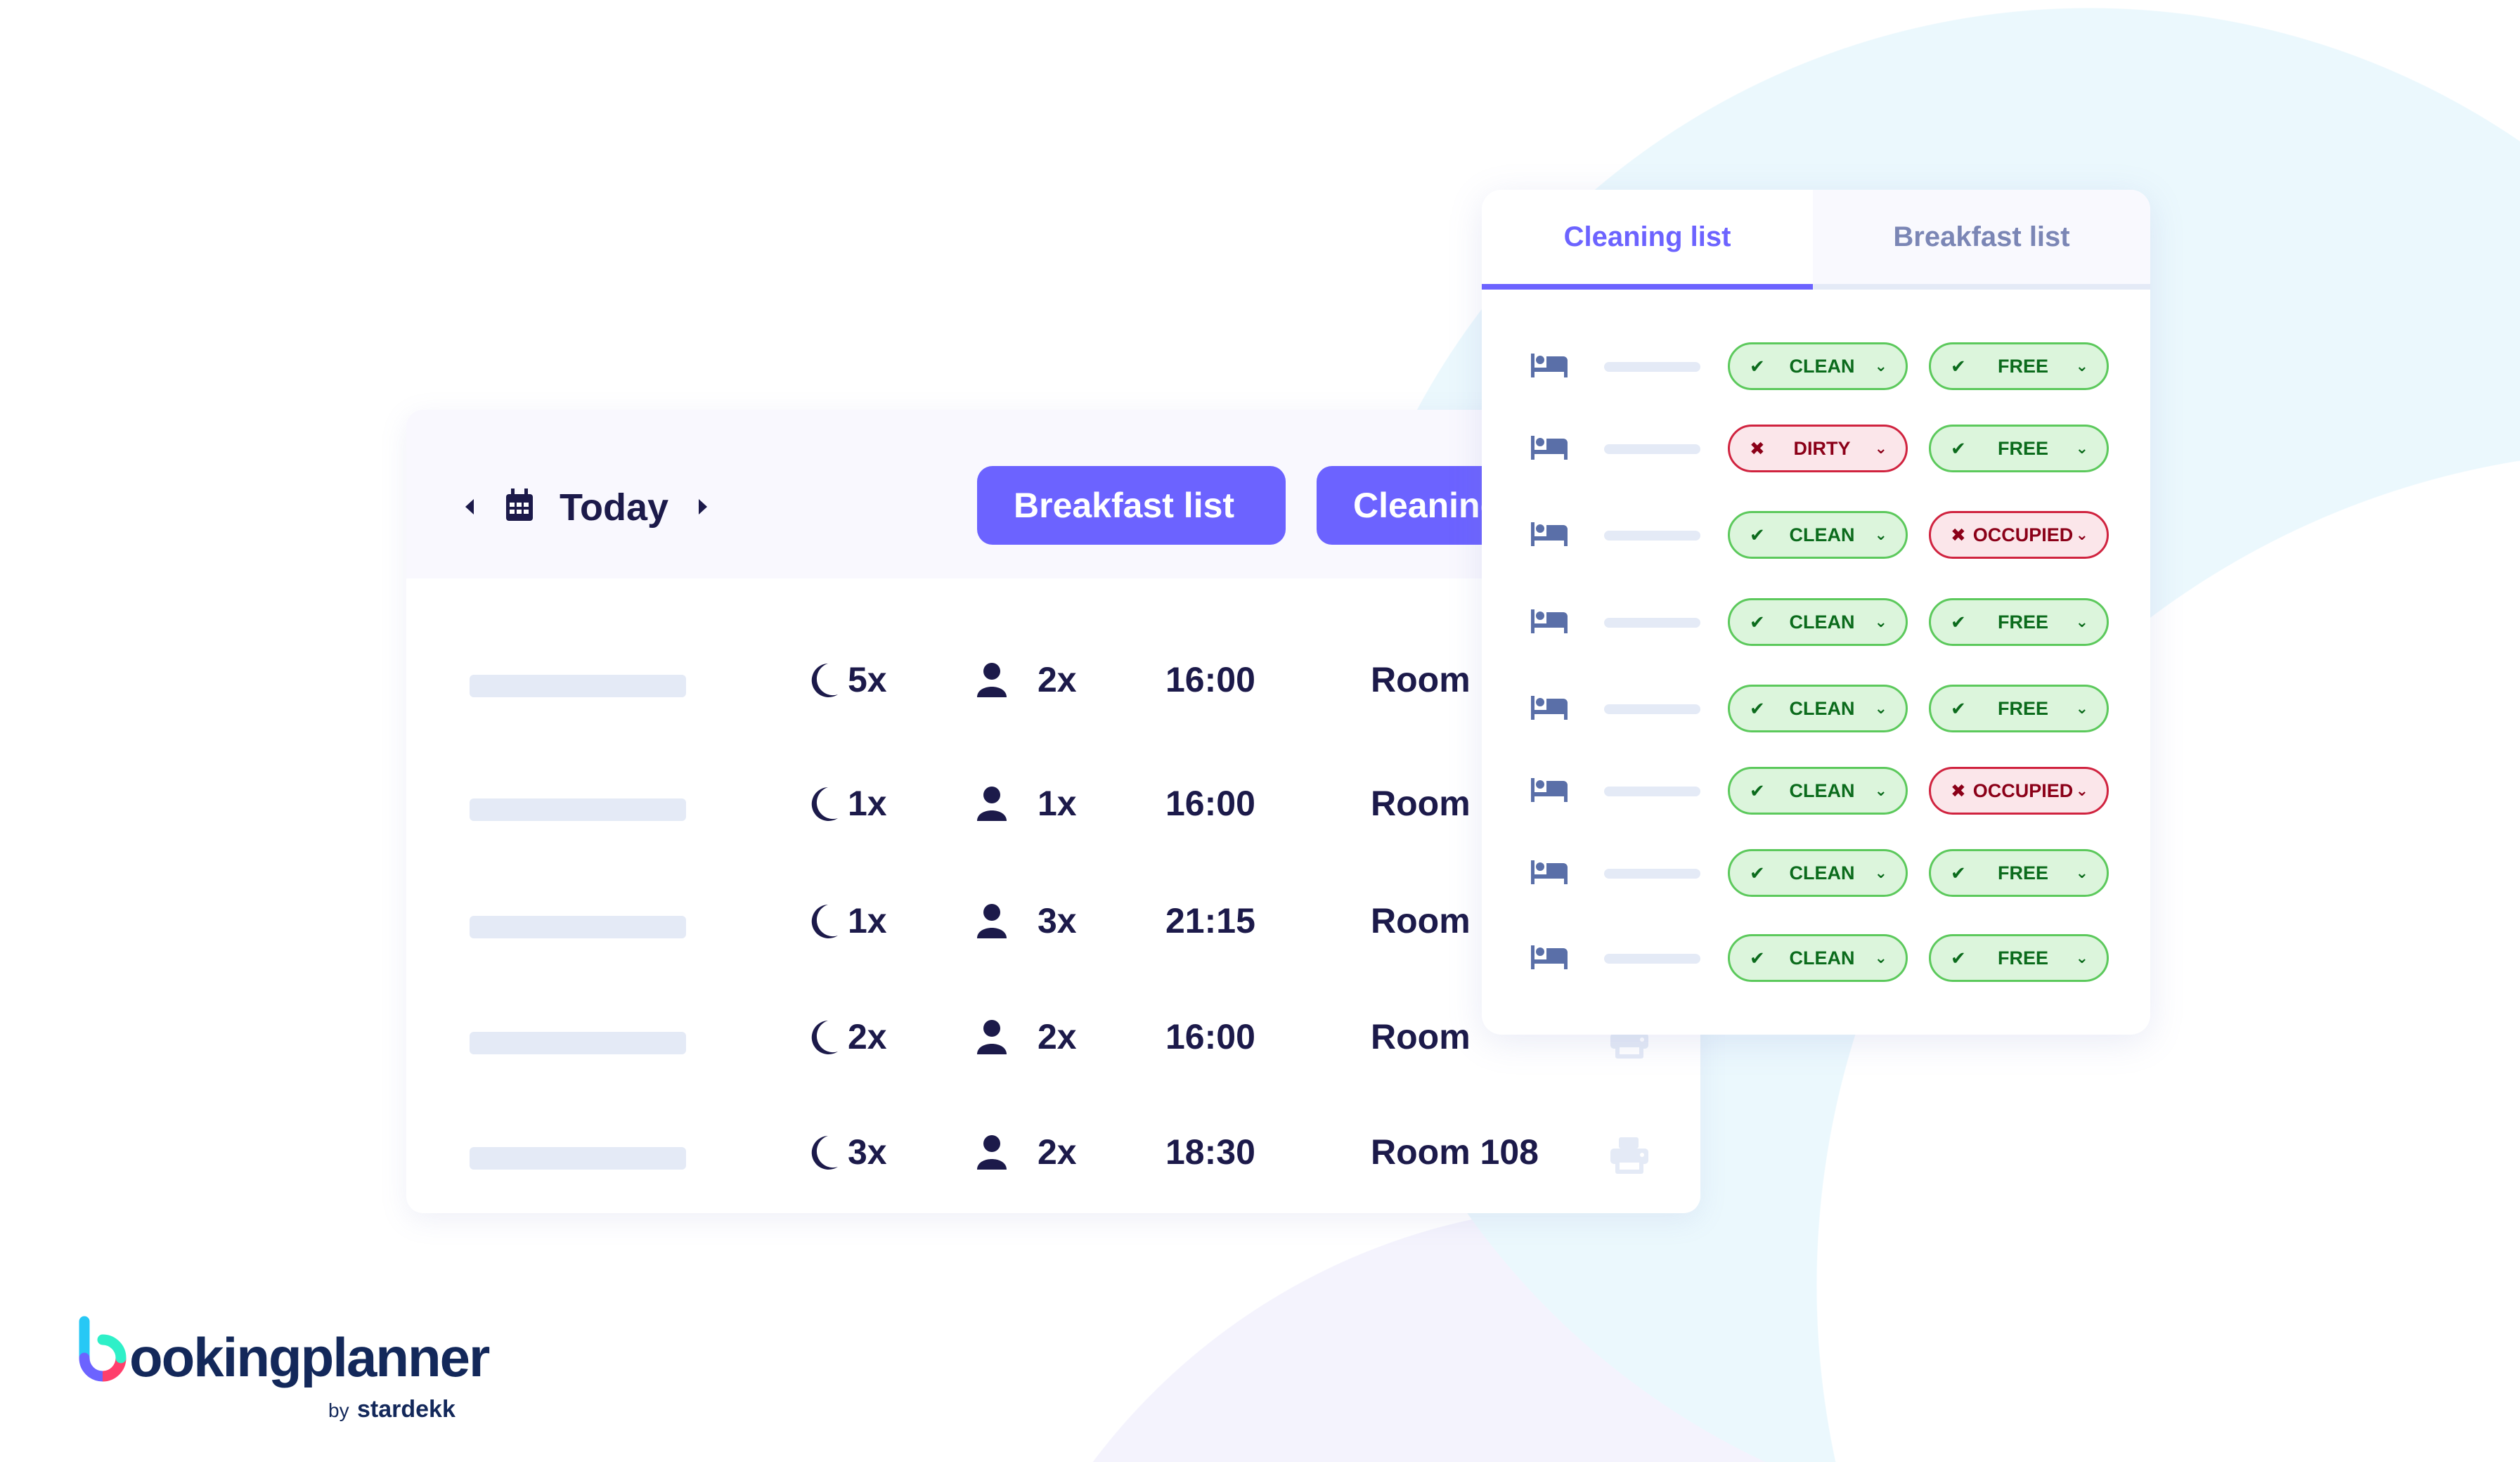 This screenshot has height=1462, width=2520. Describe the element at coordinates (703, 506) in the screenshot. I see `next-day-icon` at that location.